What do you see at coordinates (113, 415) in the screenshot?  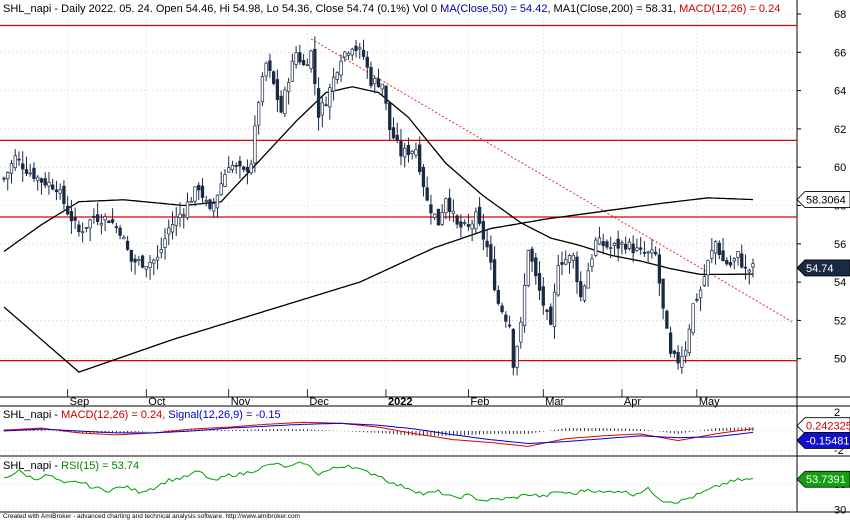 I see `macd-header-value: MACD(12,26) = 0.24,` at bounding box center [113, 415].